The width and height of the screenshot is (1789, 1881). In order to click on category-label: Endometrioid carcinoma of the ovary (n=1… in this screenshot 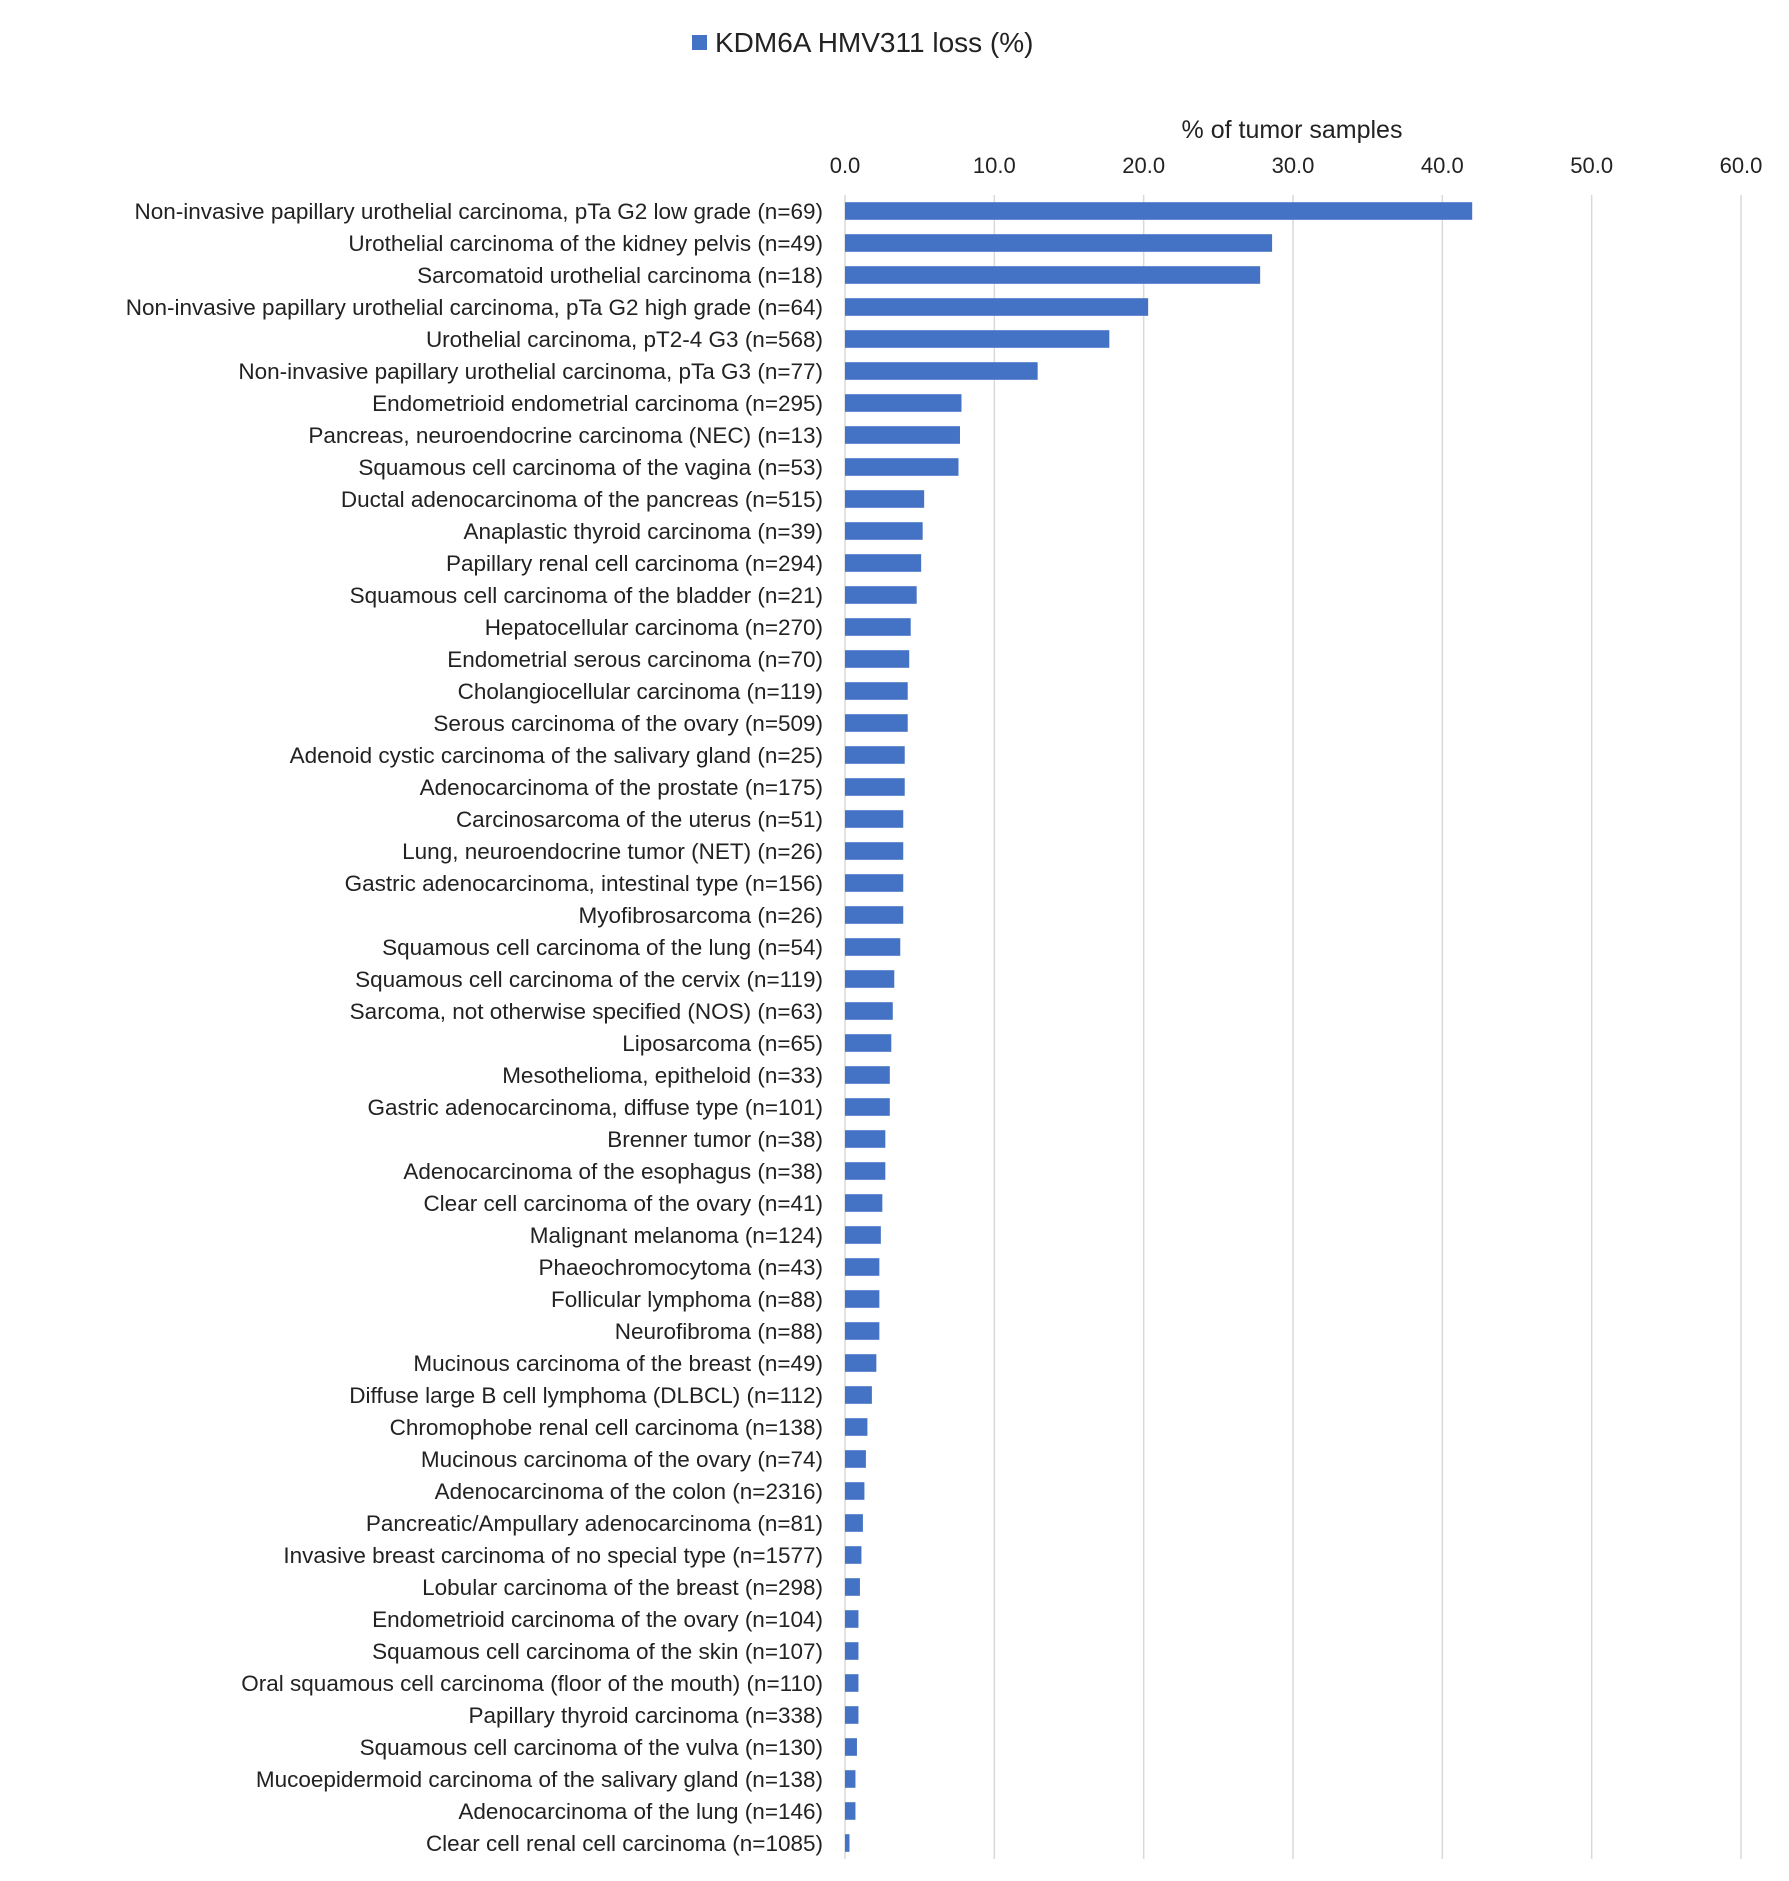, I will do `click(597, 1619)`.